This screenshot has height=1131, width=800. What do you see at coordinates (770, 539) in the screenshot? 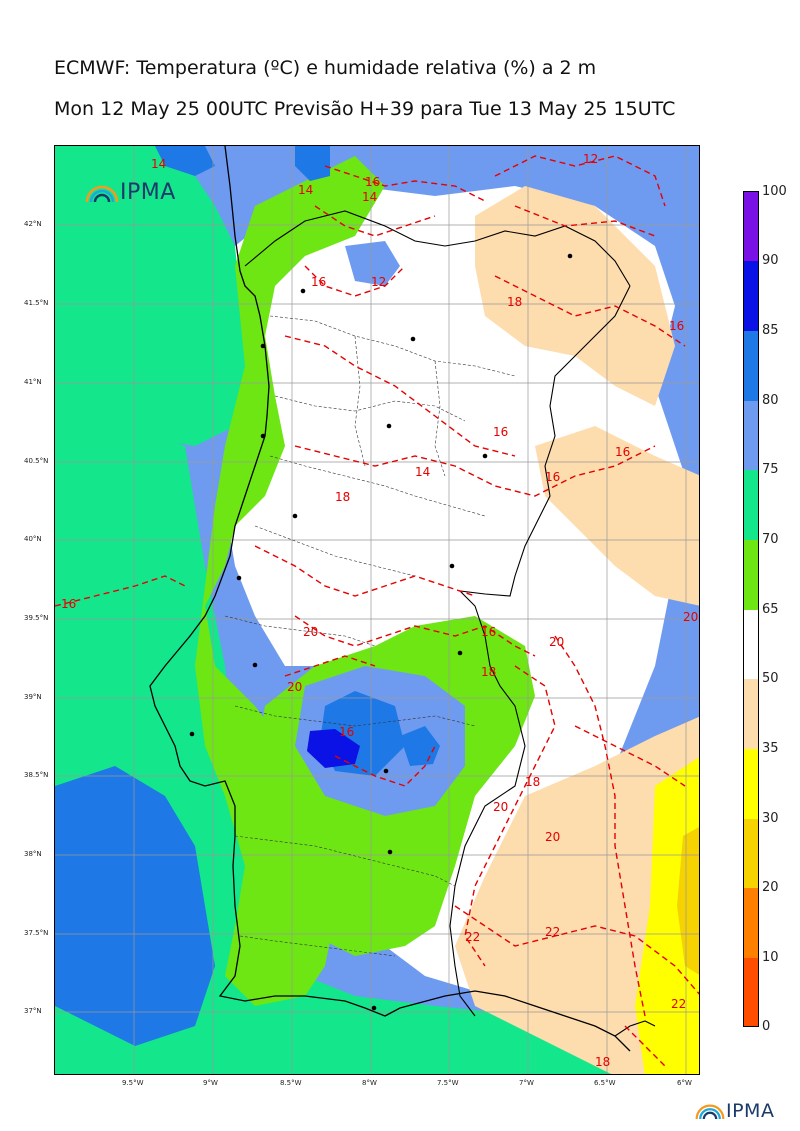
I see `colorbar-label: 70` at bounding box center [770, 539].